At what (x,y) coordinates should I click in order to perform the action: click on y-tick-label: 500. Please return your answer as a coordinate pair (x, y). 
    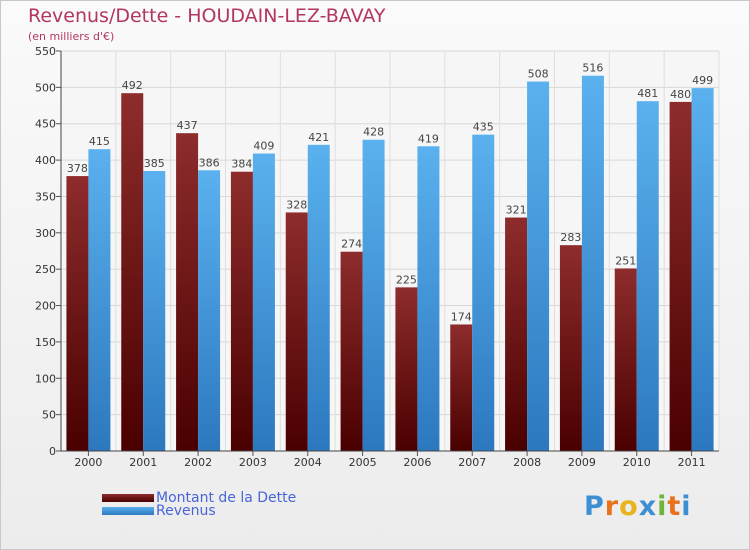
    Looking at the image, I should click on (45, 87).